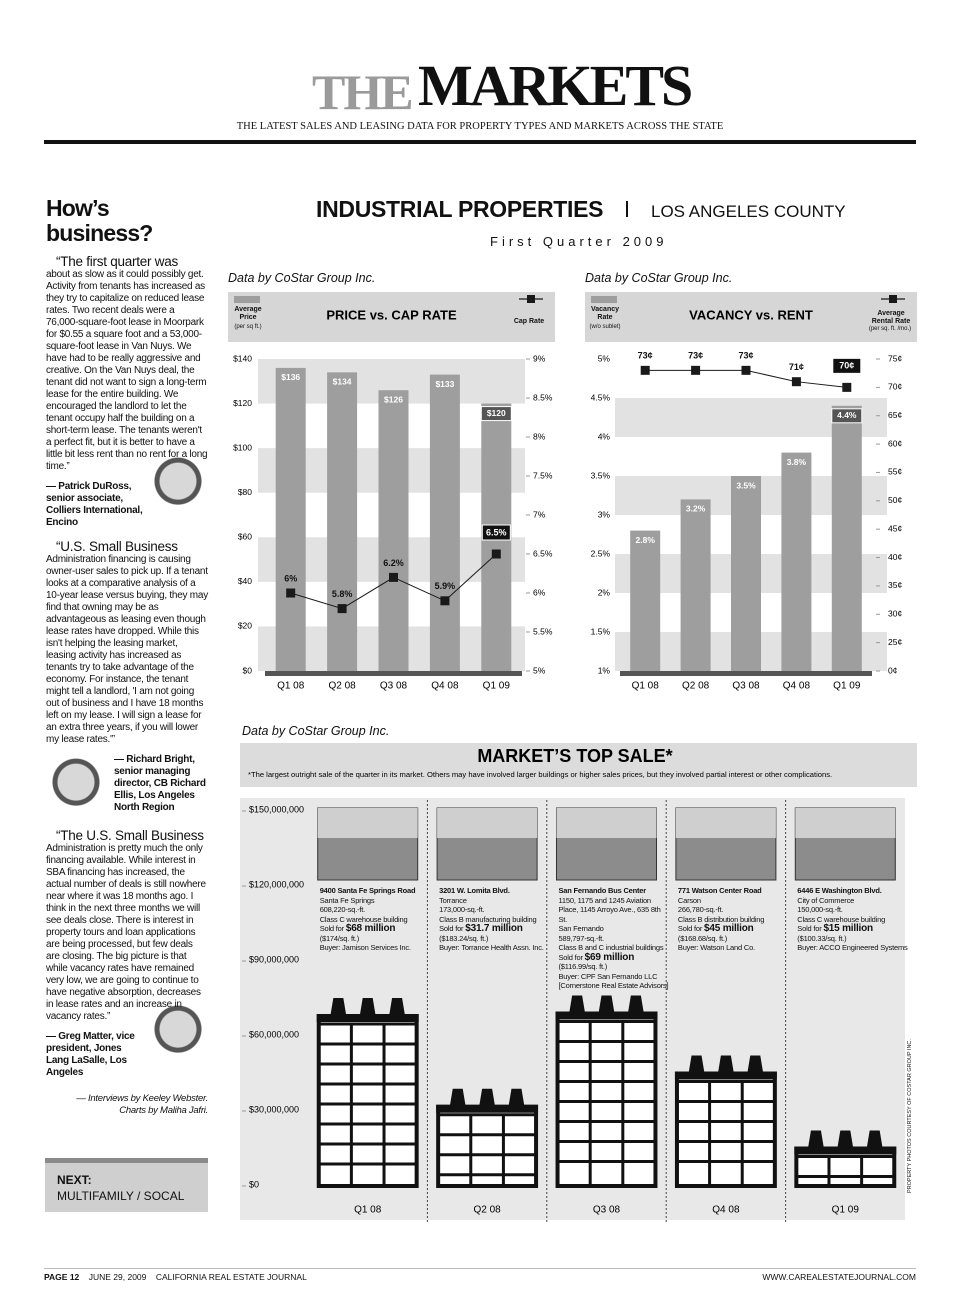 This screenshot has height=1309, width=960. Describe the element at coordinates (839, 890) in the screenshot. I see `property-name: 6446 E Washington Blvd.` at that location.